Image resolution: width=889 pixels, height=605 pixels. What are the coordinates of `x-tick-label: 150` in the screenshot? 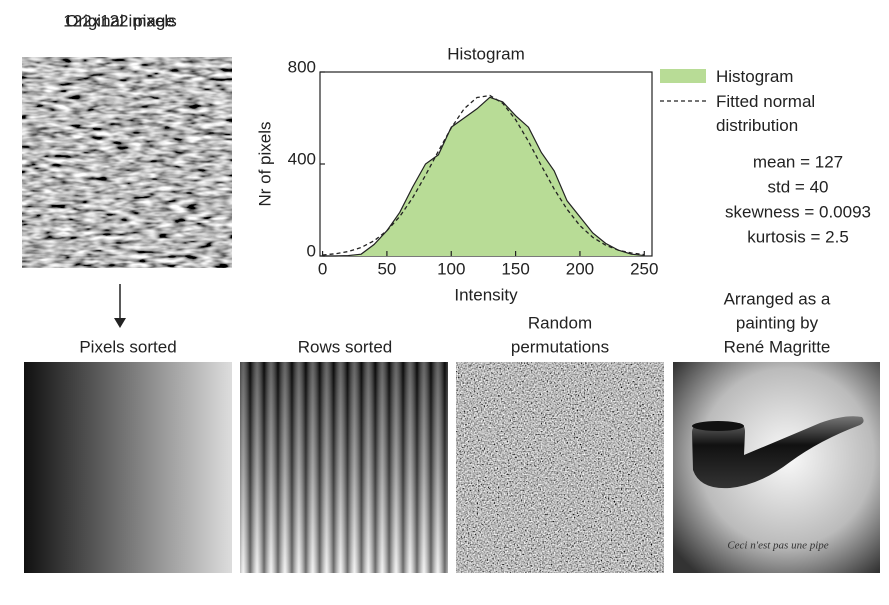 It's located at (515, 268).